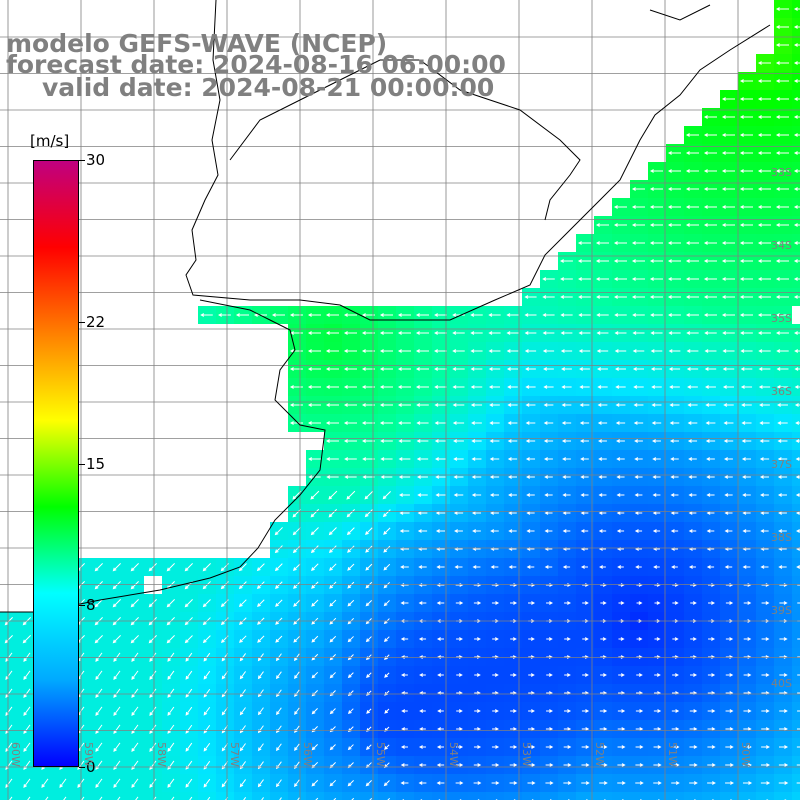 The image size is (800, 800). Describe the element at coordinates (234, 754) in the screenshot. I see `longitude-label: 57W` at that location.